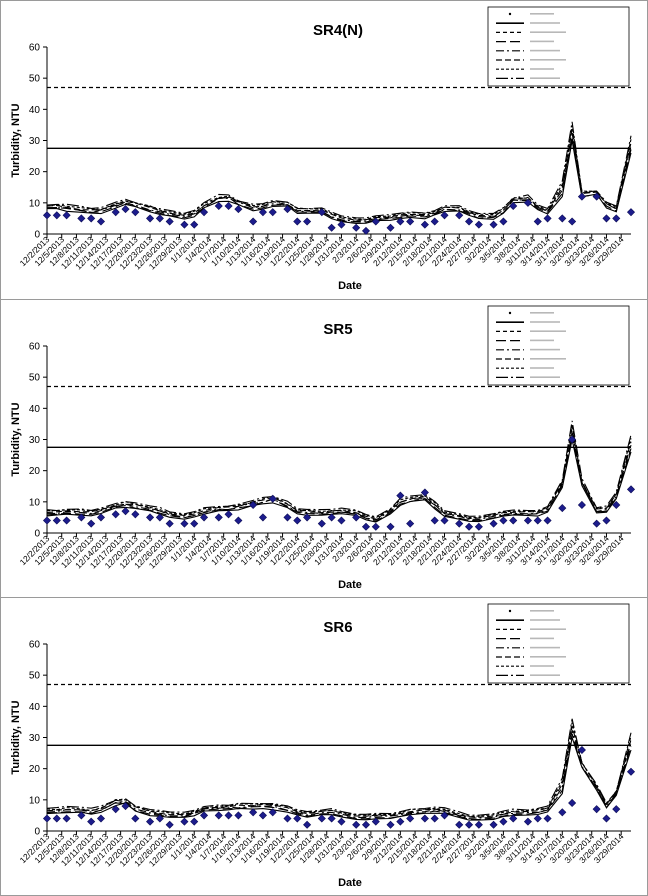 The image size is (648, 896). I want to click on legend-swatch, so click(510, 14).